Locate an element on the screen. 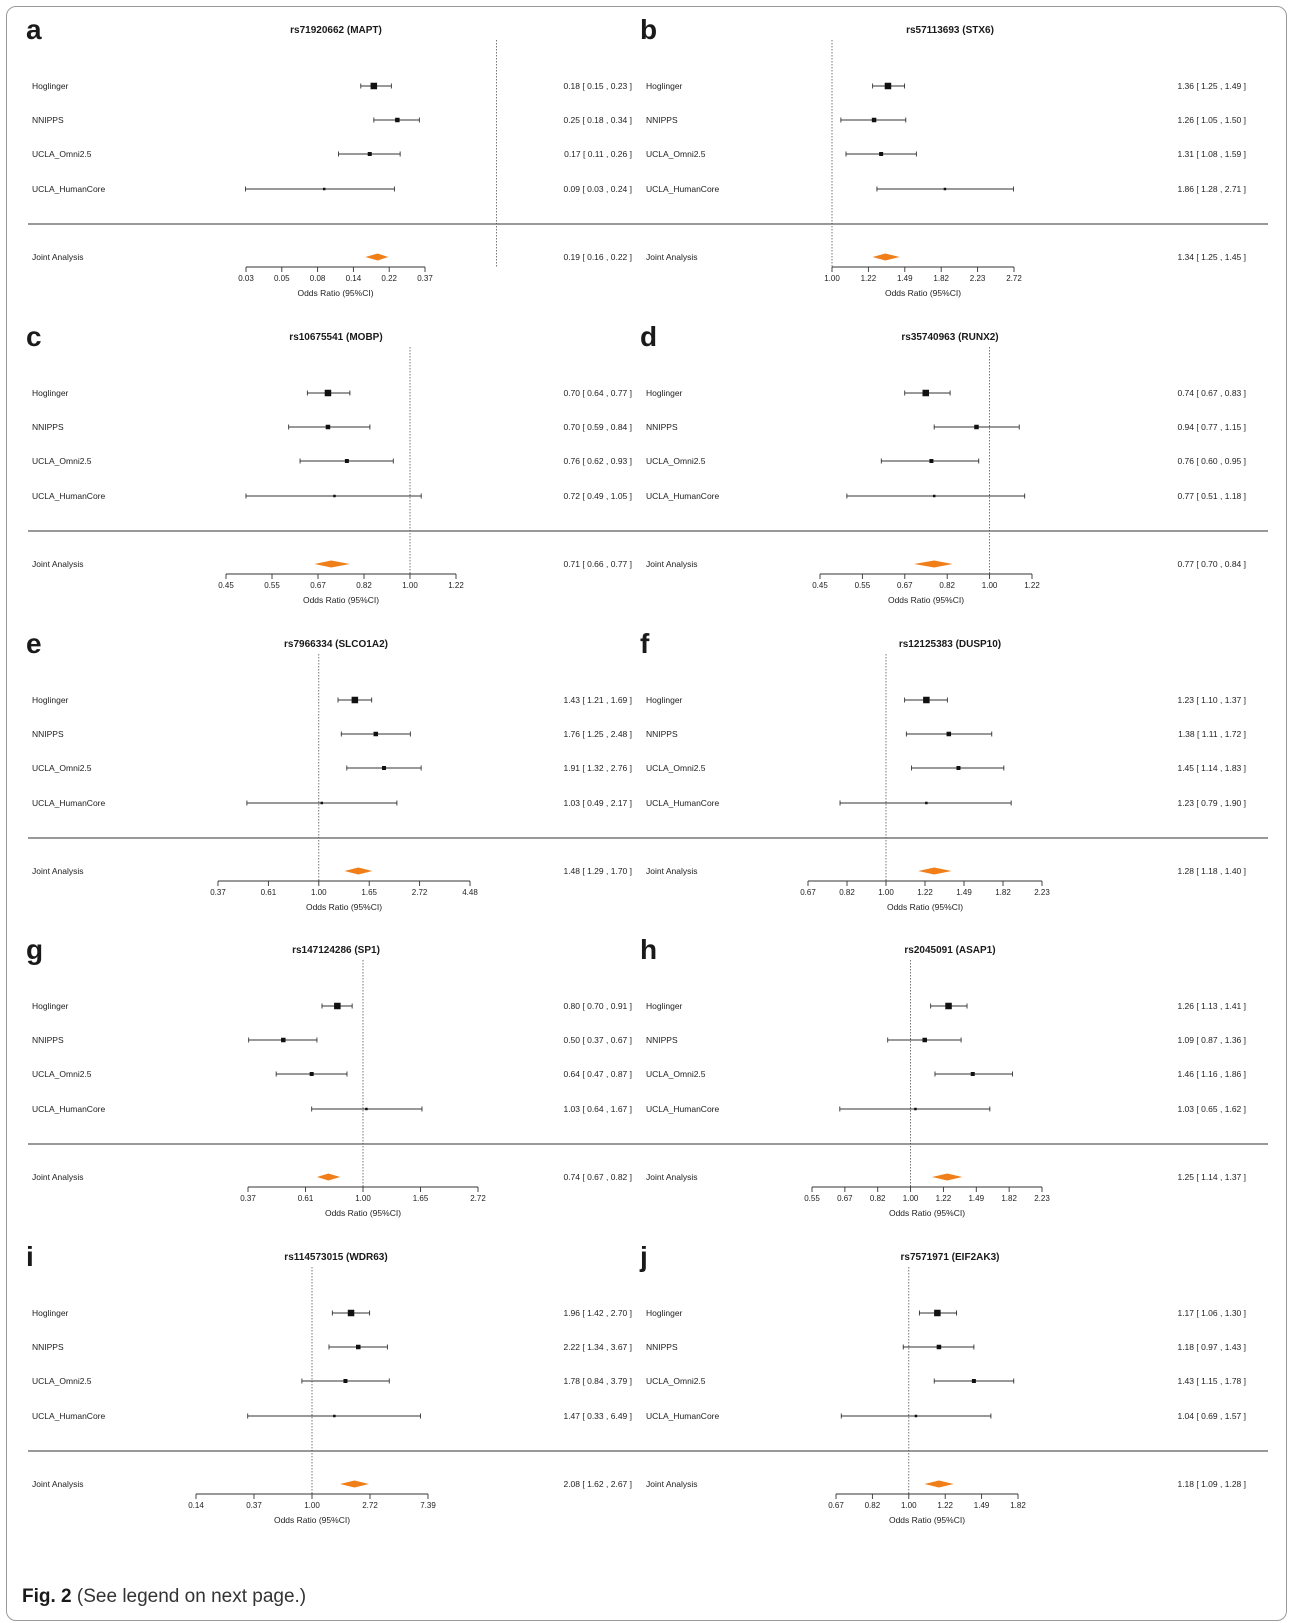  x-tick-label: 0.67 is located at coordinates (905, 585).